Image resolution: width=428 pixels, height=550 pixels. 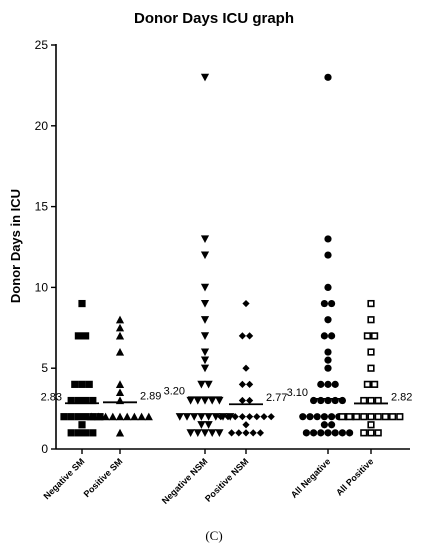 What do you see at coordinates (226, 479) in the screenshot?
I see `x-category-label: Positive NSM` at bounding box center [226, 479].